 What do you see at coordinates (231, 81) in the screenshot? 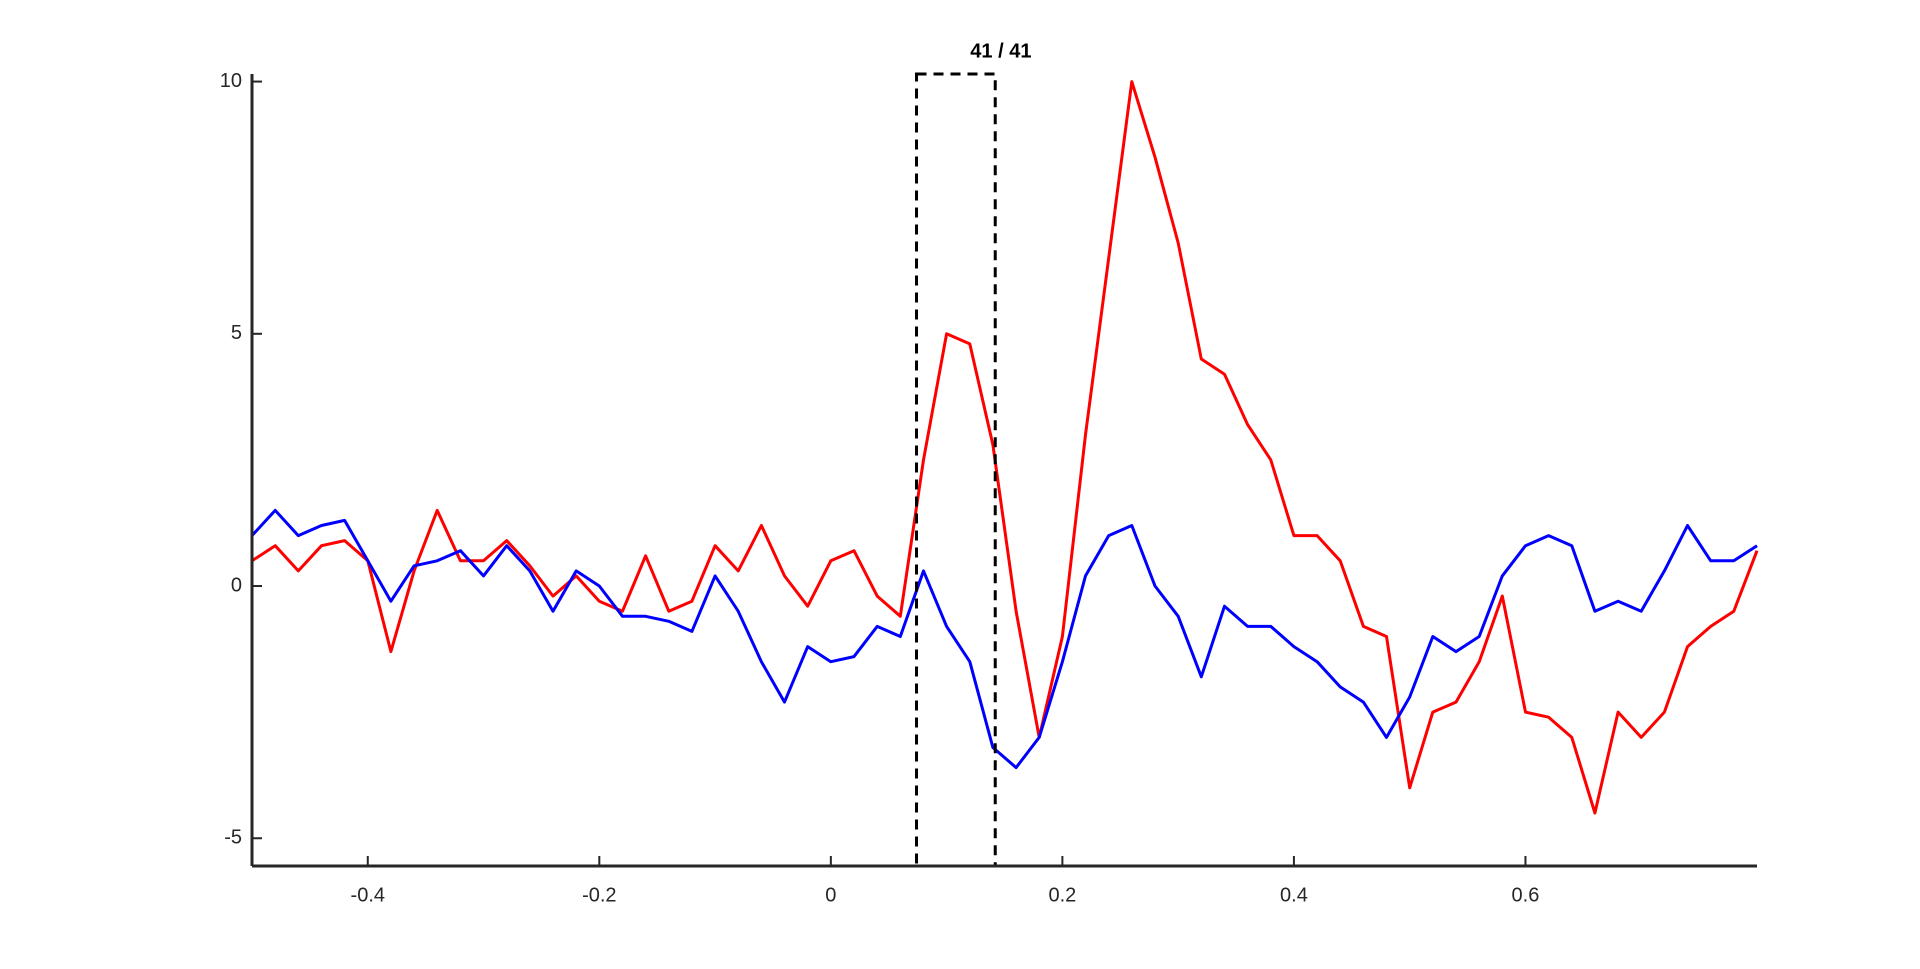
I see `y-tick-label: 10` at bounding box center [231, 81].